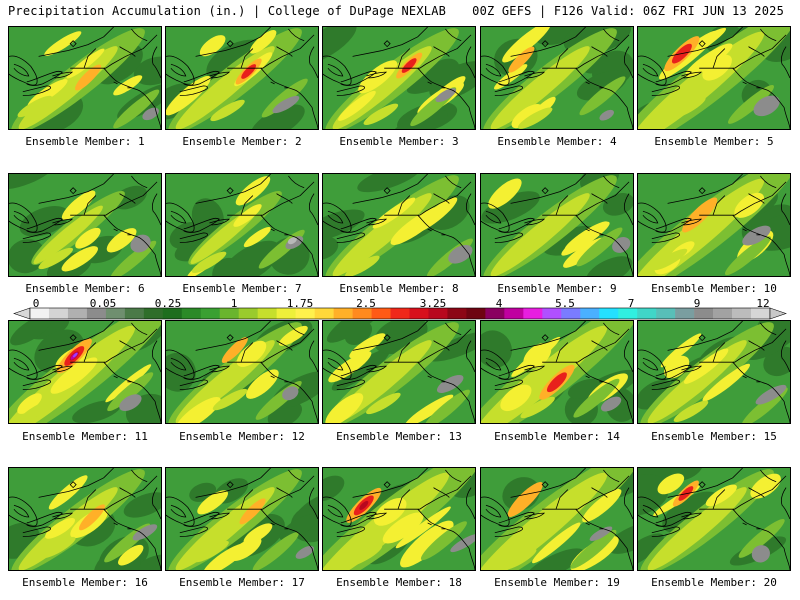  What do you see at coordinates (433, 303) in the screenshot?
I see `colorbar-tick-label: 3.25` at bounding box center [433, 303].